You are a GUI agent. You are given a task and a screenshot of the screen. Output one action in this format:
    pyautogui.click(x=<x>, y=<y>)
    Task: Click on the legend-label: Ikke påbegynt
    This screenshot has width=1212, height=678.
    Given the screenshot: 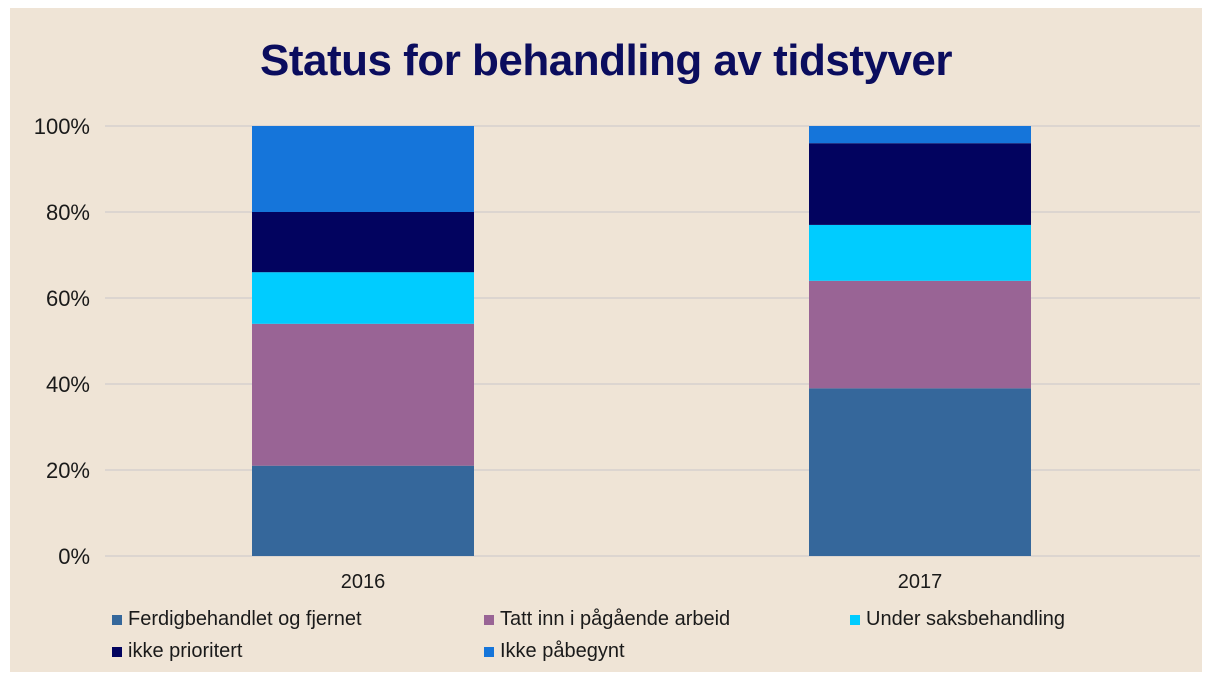 What is the action you would take?
    pyautogui.click(x=562, y=651)
    